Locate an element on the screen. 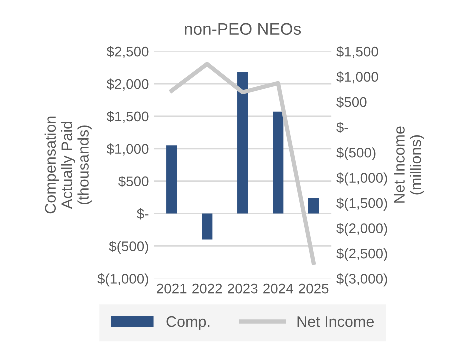  y-tick-label: $2,000 is located at coordinates (127, 84).